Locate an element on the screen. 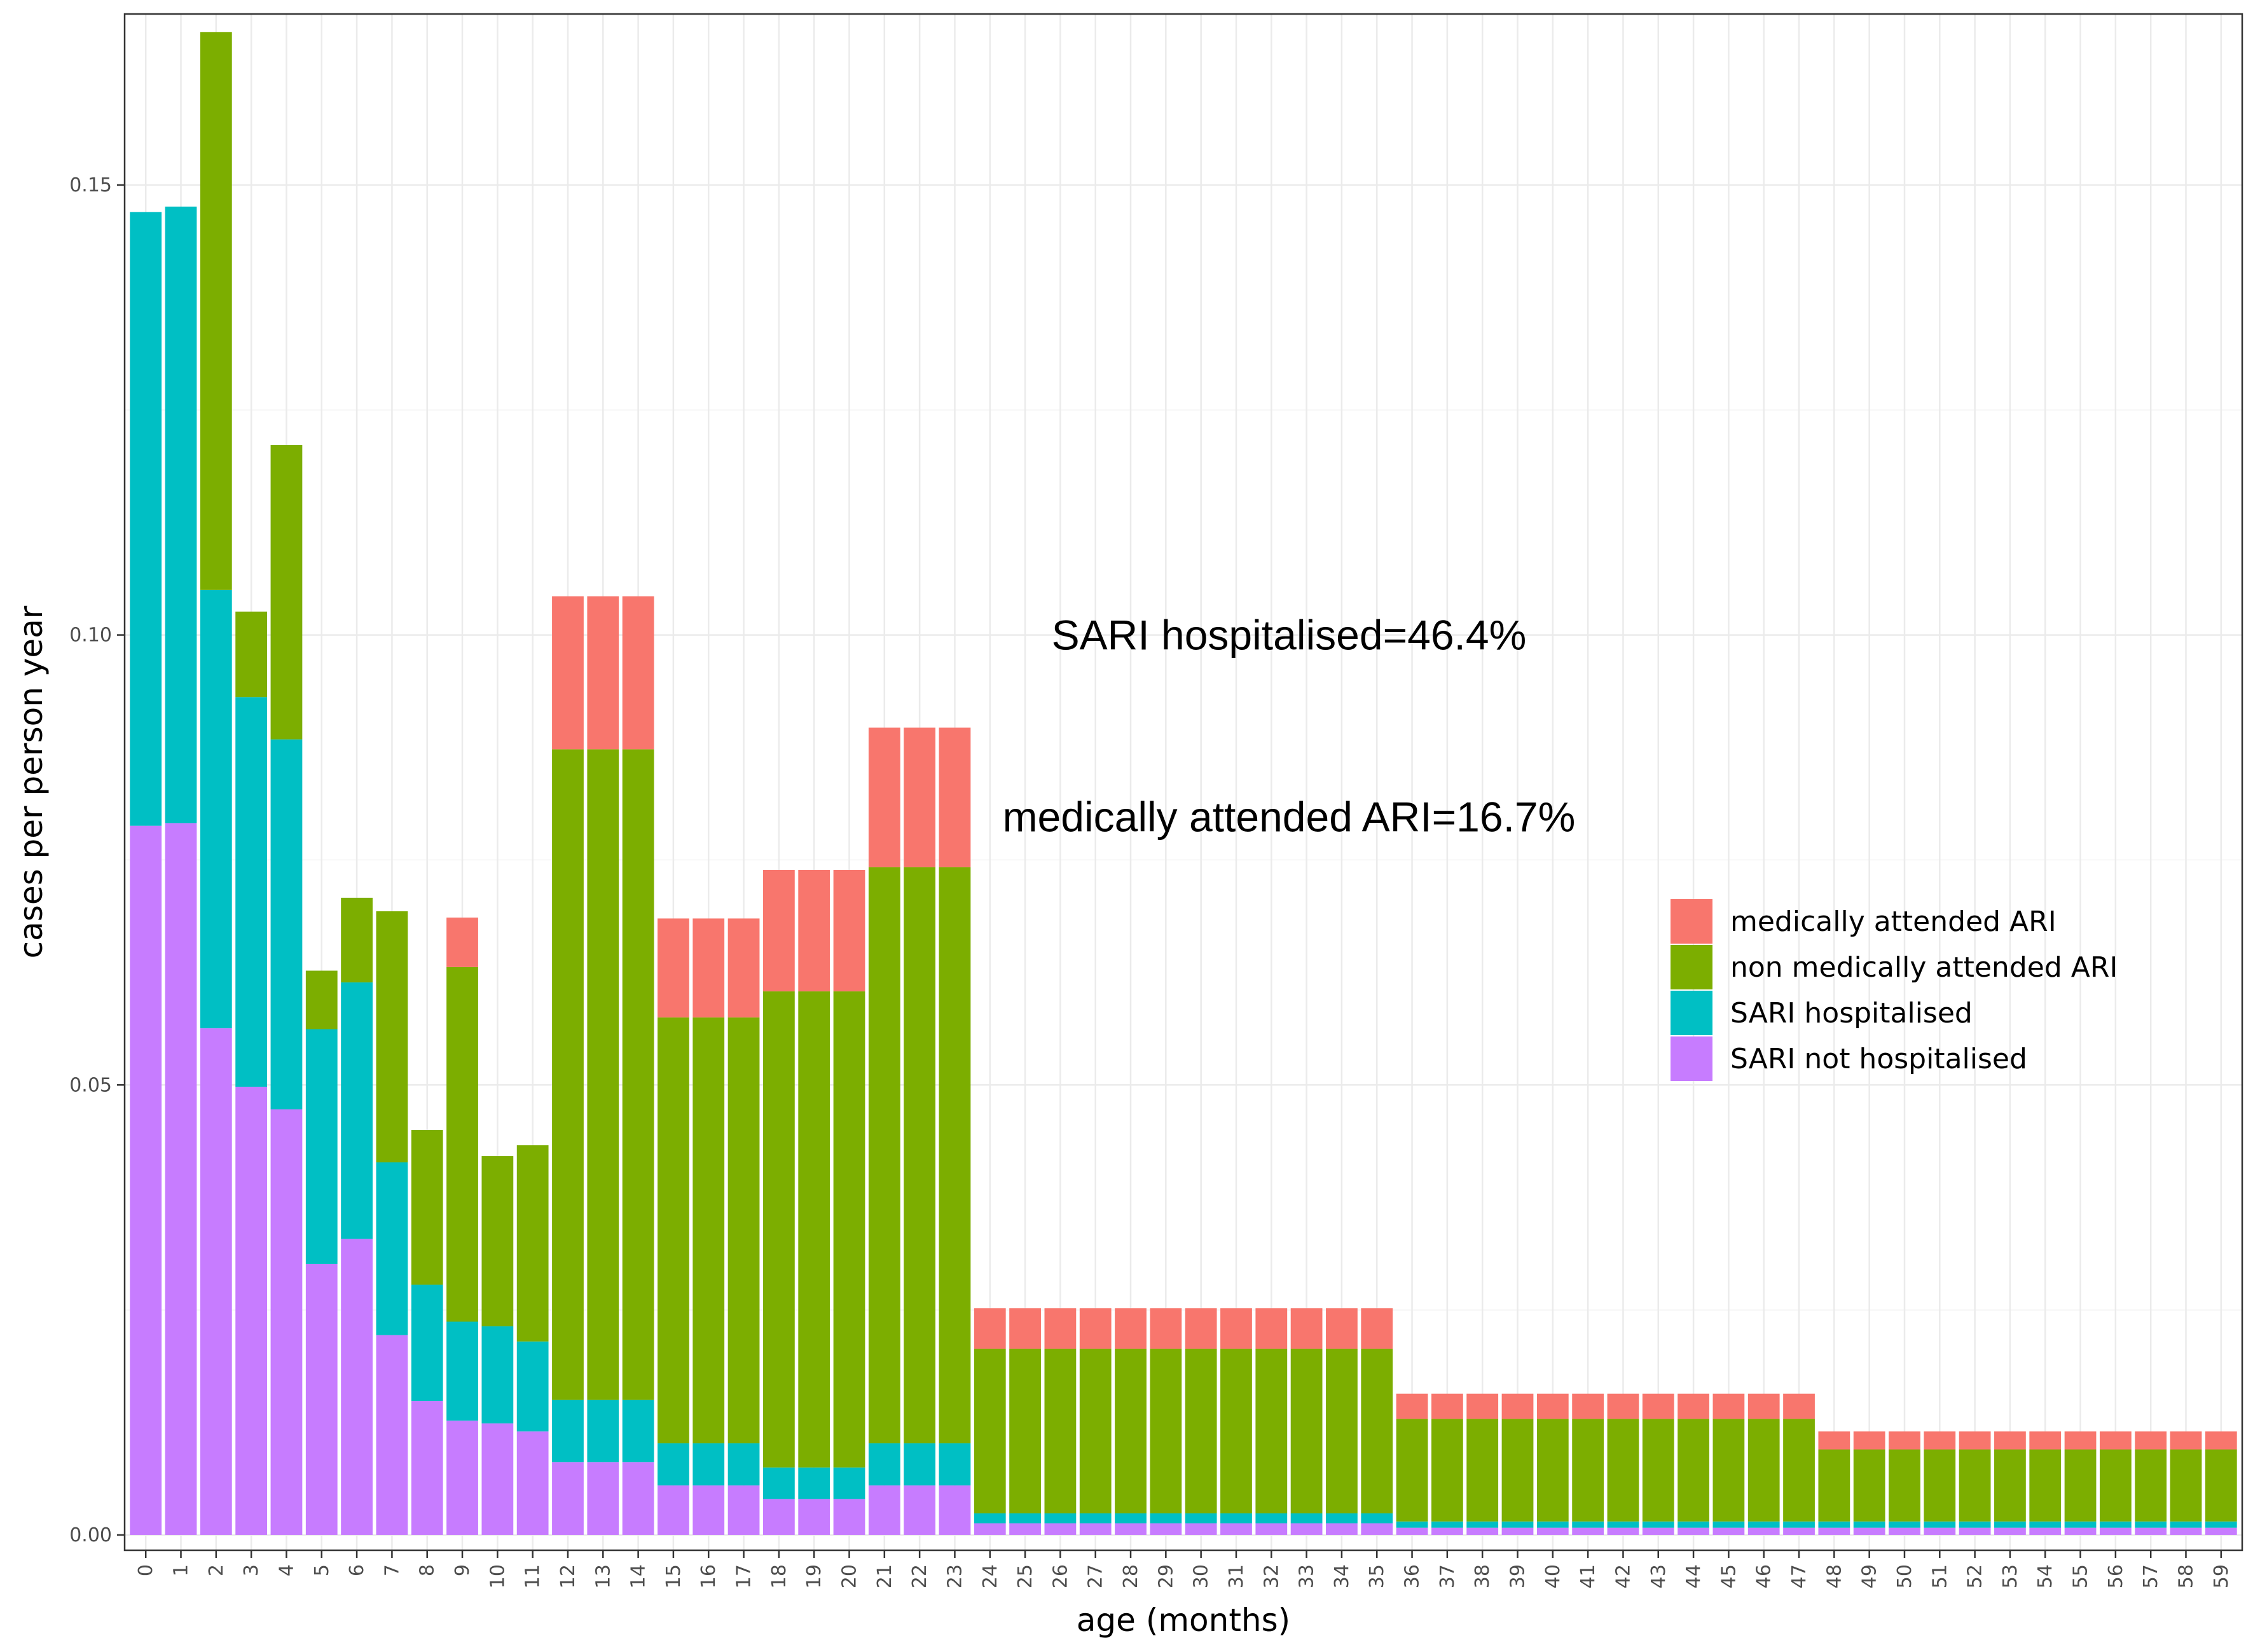  x-tick-label: 1 is located at coordinates (181, 1570).